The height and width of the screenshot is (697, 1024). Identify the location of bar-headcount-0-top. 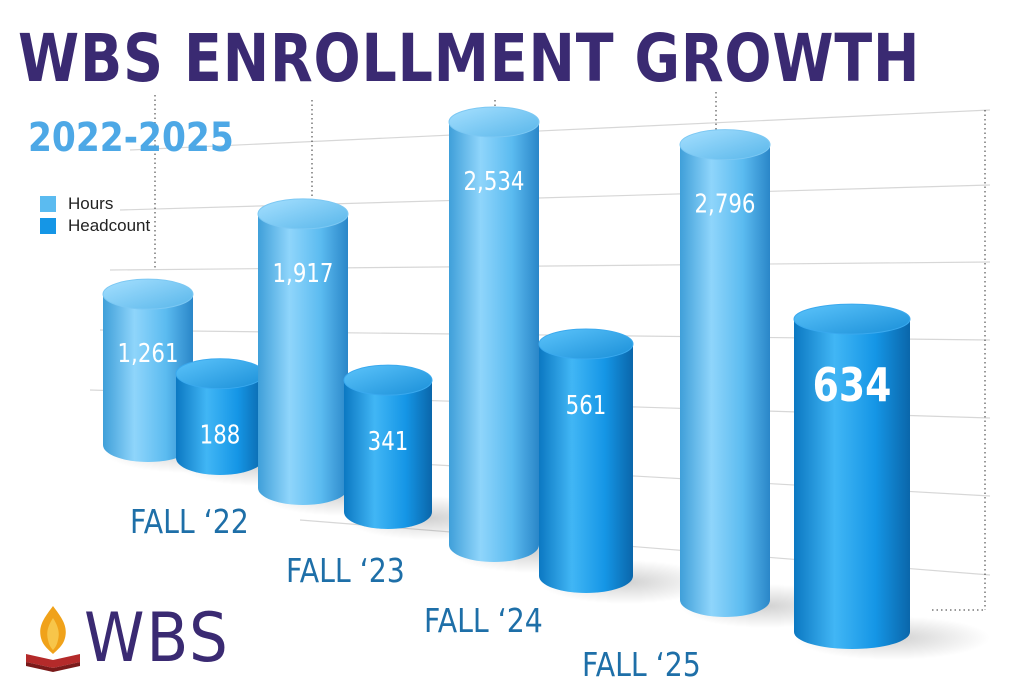
(220, 374).